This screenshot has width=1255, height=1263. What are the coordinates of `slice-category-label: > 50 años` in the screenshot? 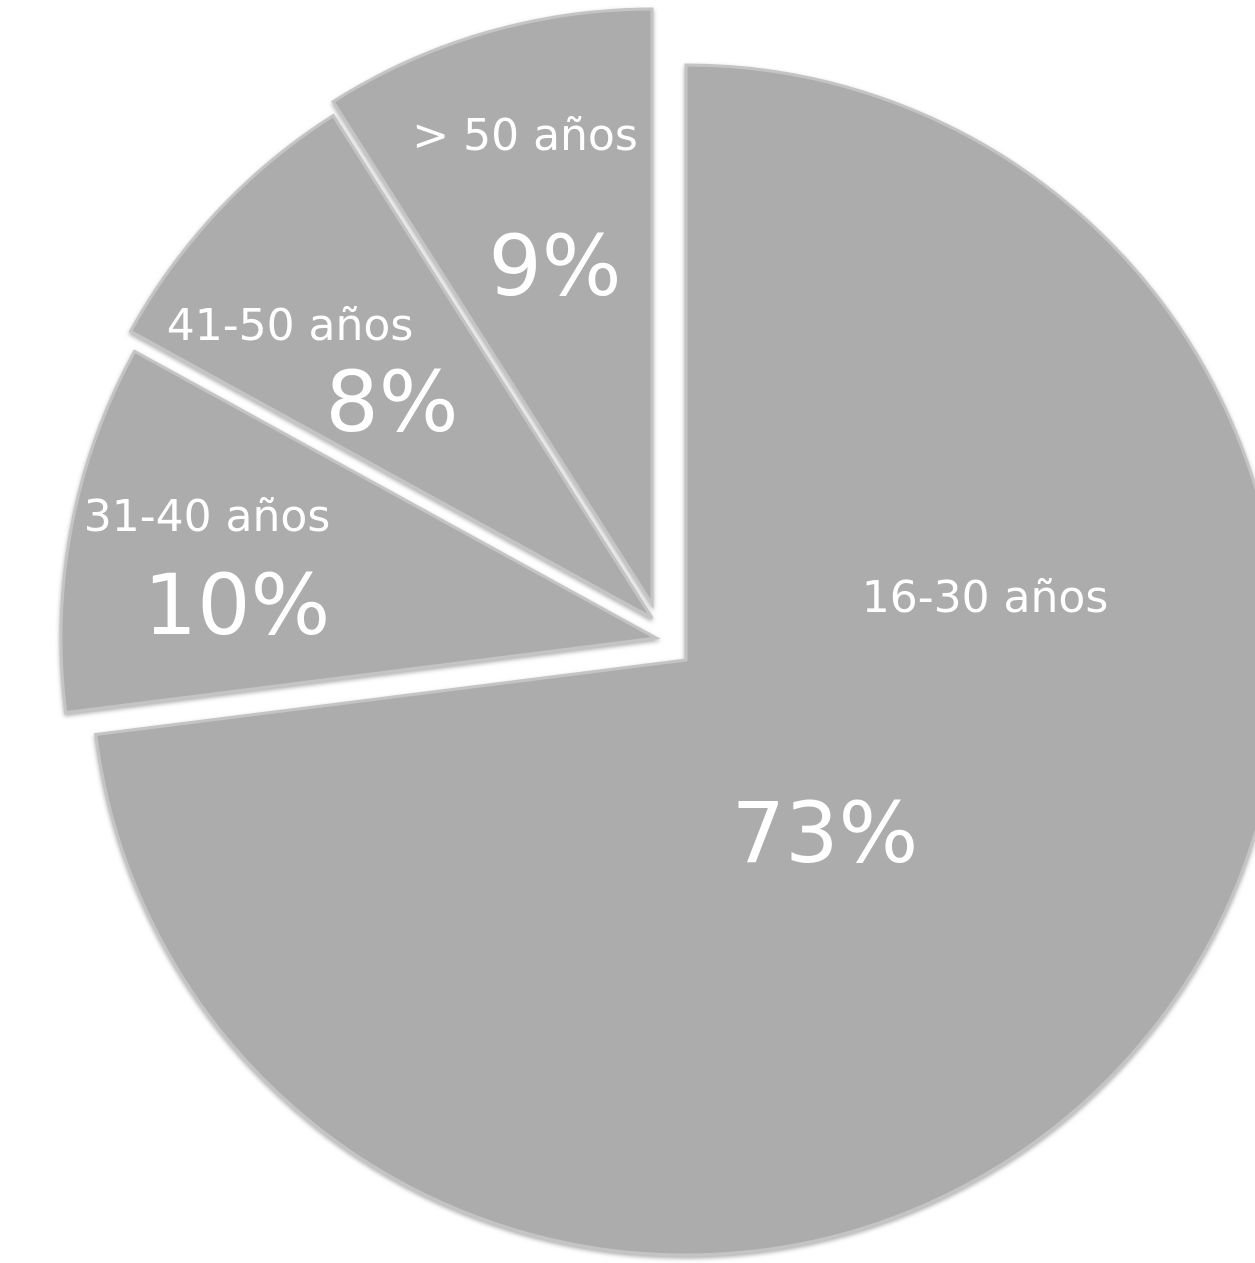 It's located at (525, 135).